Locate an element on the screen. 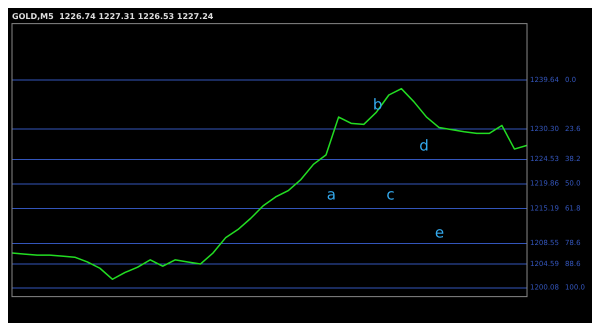 This screenshot has width=600, height=331. annotation: d is located at coordinates (424, 145).